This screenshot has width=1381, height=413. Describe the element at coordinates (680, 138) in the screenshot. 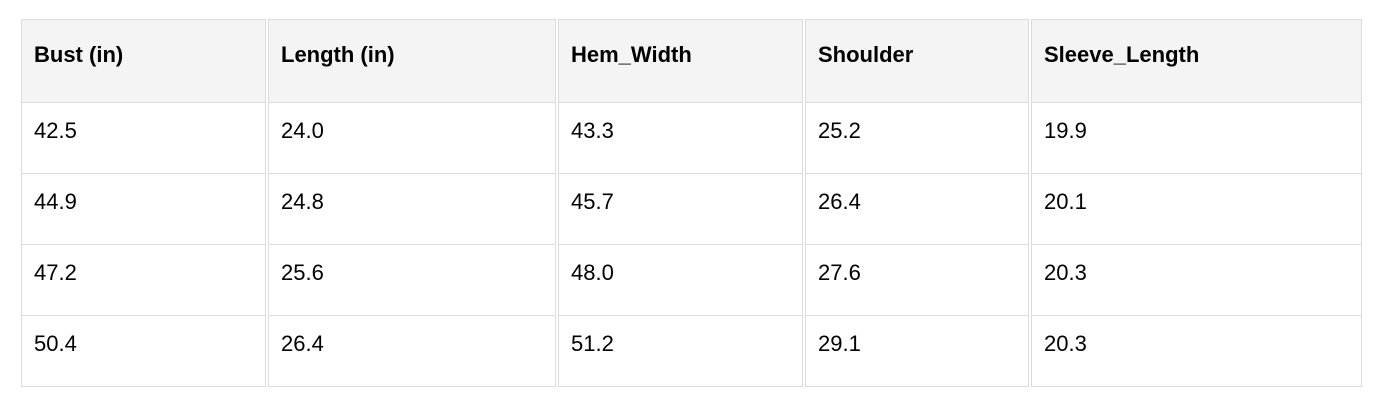

I see `cell-hem-width: 43.3` at that location.